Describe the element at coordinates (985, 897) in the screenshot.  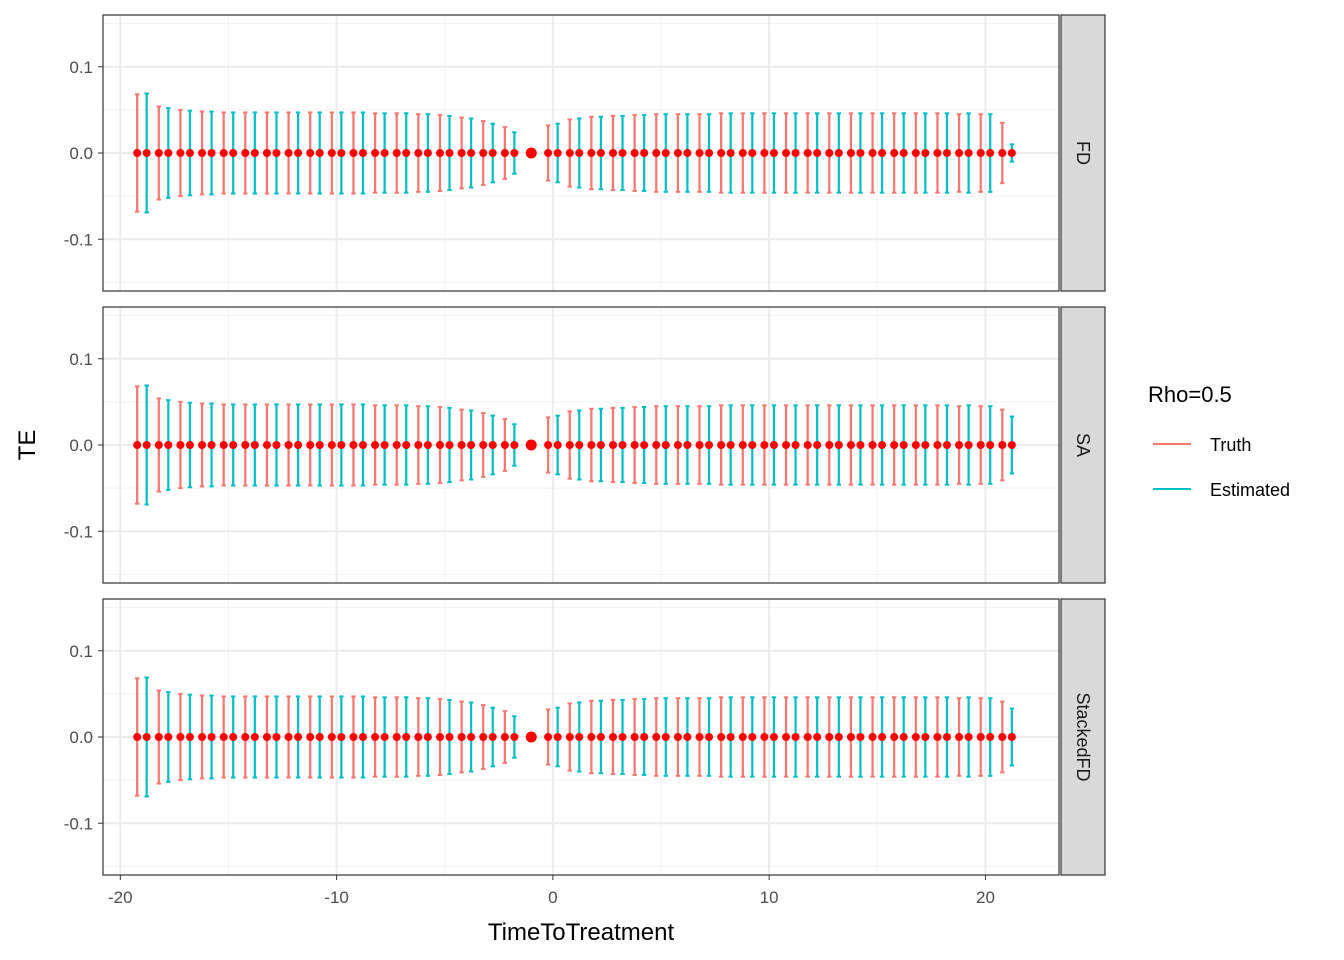
I see `x-tick-label: 20` at that location.